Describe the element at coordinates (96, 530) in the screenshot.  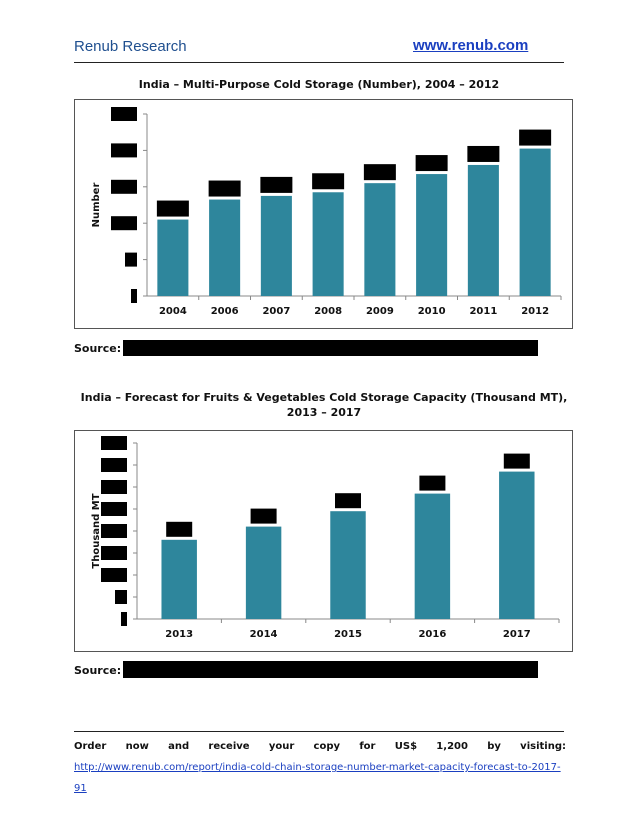
I see `y-axis-label: Thousand MT` at that location.